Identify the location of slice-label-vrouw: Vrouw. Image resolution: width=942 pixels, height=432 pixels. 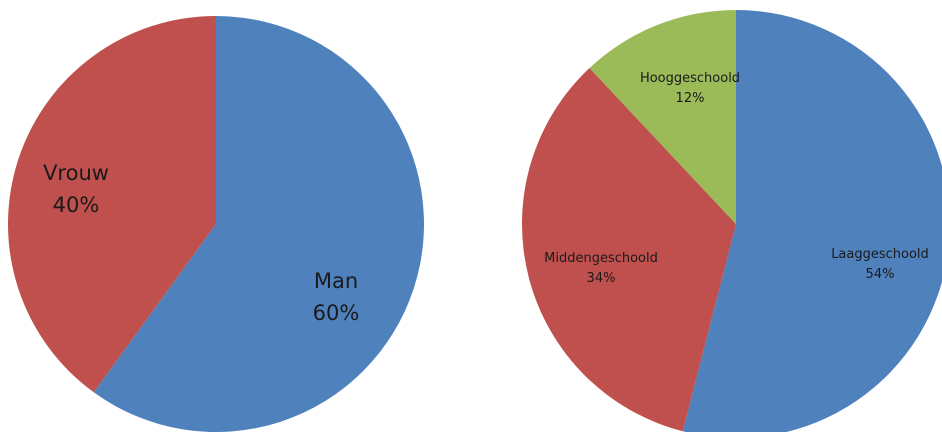
(76, 173).